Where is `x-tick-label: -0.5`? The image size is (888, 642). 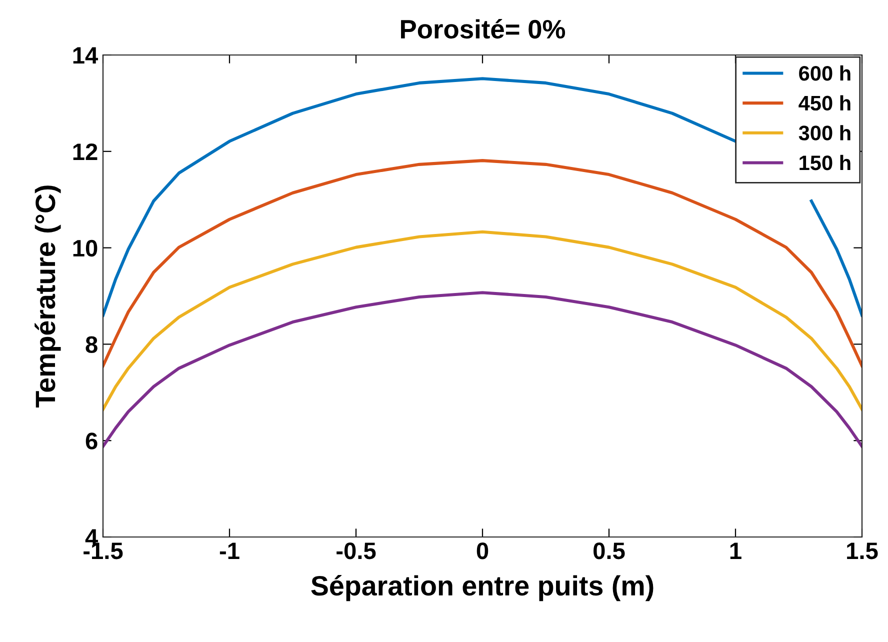
x-tick-label: -0.5 is located at coordinates (356, 551).